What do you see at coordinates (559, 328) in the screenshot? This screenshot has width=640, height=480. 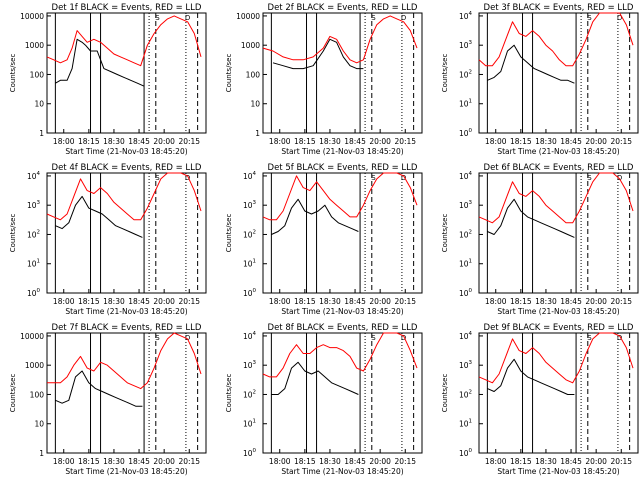 I see `panel-title: Det 9f BLACK = Events, RED = LLD` at bounding box center [559, 328].